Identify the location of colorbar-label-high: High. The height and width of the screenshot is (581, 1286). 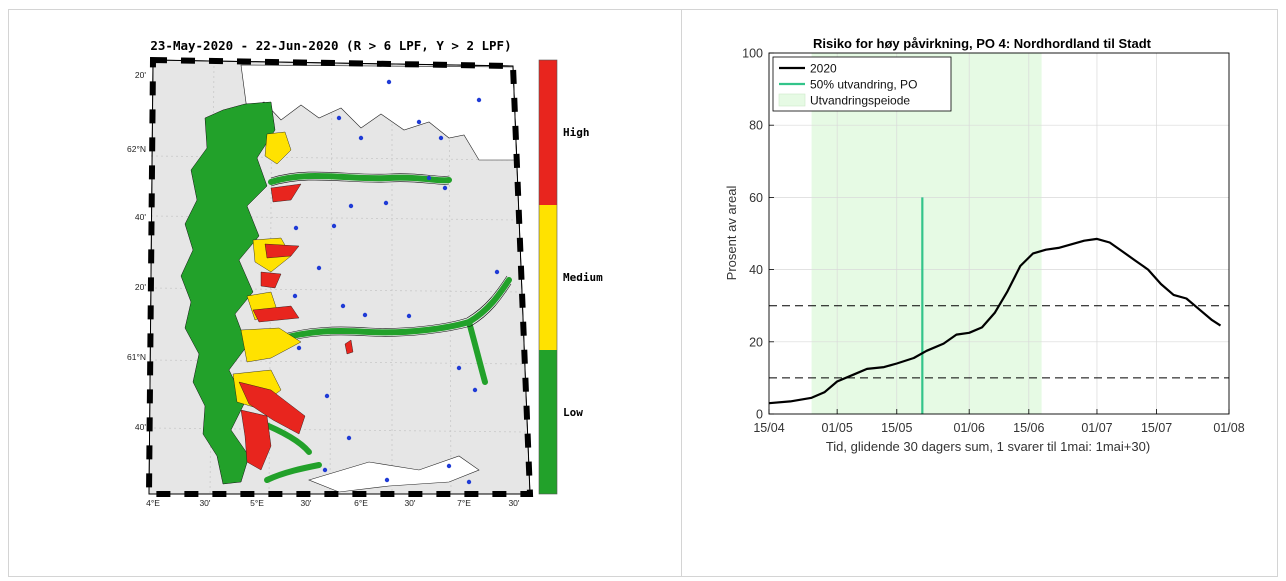
(576, 132).